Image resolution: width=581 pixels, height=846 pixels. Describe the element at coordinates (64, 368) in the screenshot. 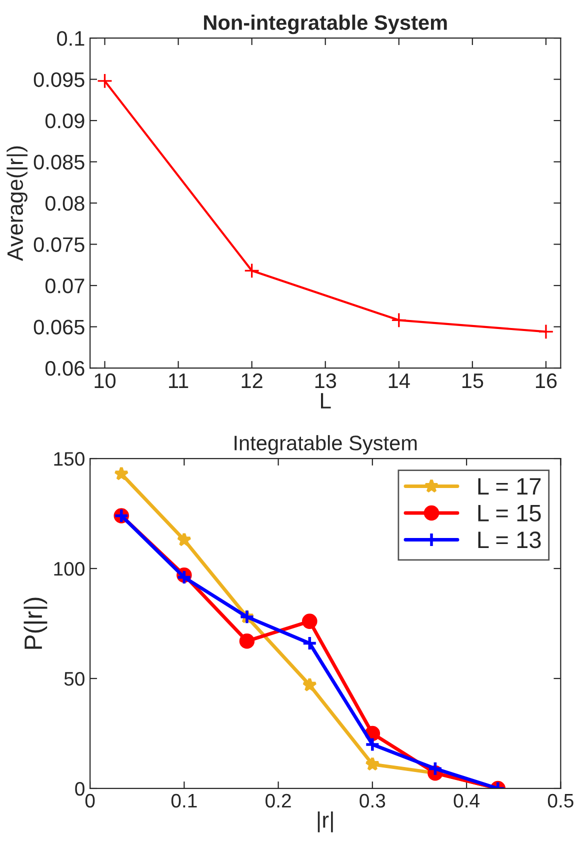

I see `y-tick-label: 0.06` at that location.